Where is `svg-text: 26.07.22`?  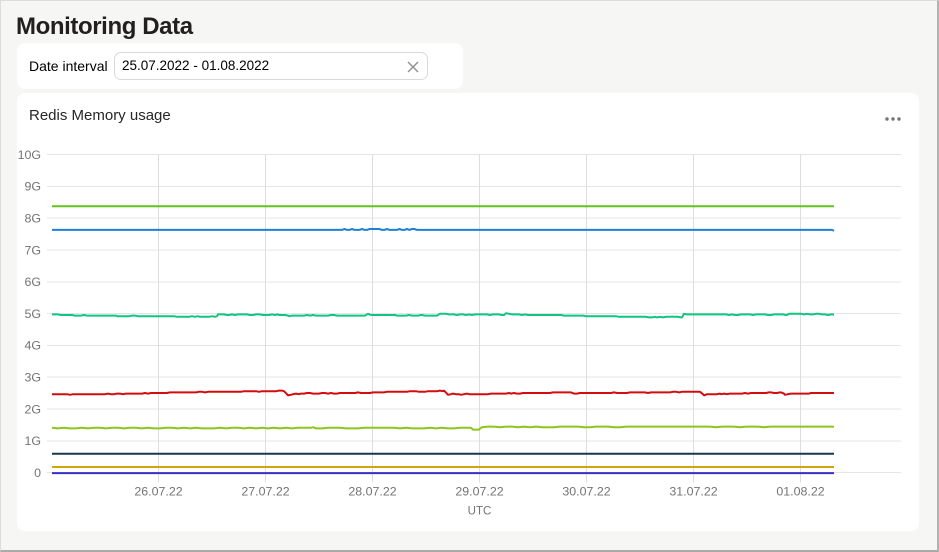 svg-text: 26.07.22 is located at coordinates (158, 492).